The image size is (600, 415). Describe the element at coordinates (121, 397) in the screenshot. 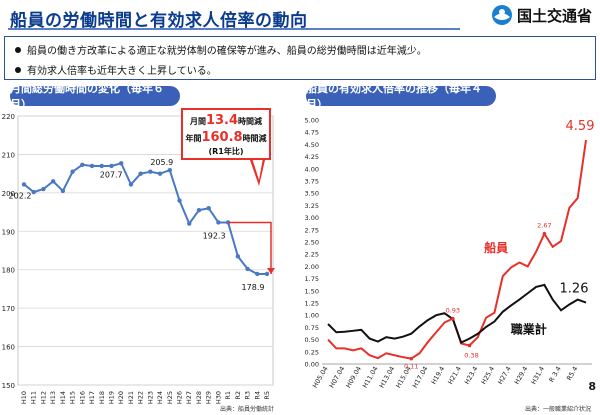

I see `x-tick-label: H20` at that location.